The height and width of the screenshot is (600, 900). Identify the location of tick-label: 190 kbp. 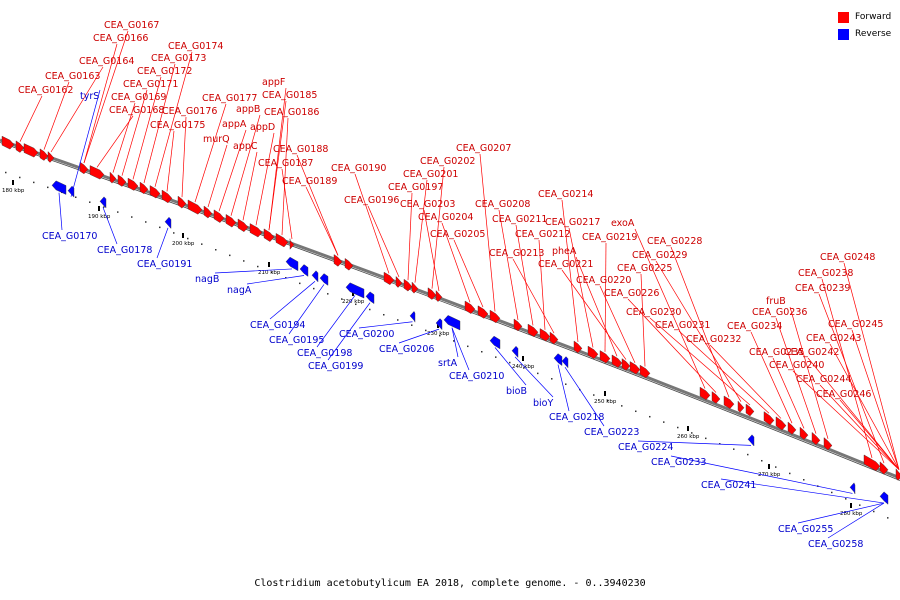
(99, 217).